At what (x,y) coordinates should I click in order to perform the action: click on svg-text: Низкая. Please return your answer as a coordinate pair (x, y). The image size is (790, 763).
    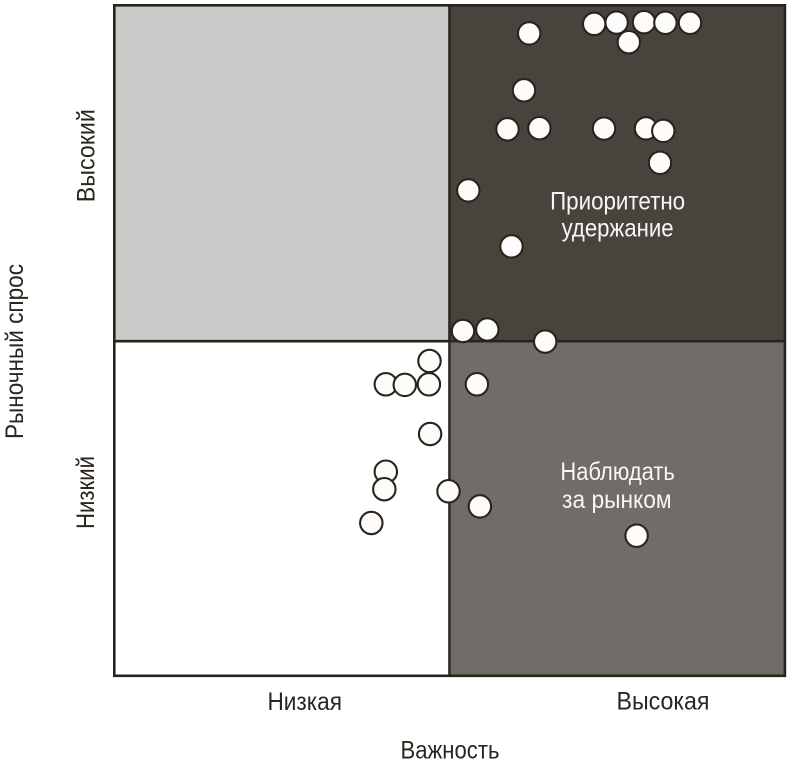
    Looking at the image, I should click on (304, 702).